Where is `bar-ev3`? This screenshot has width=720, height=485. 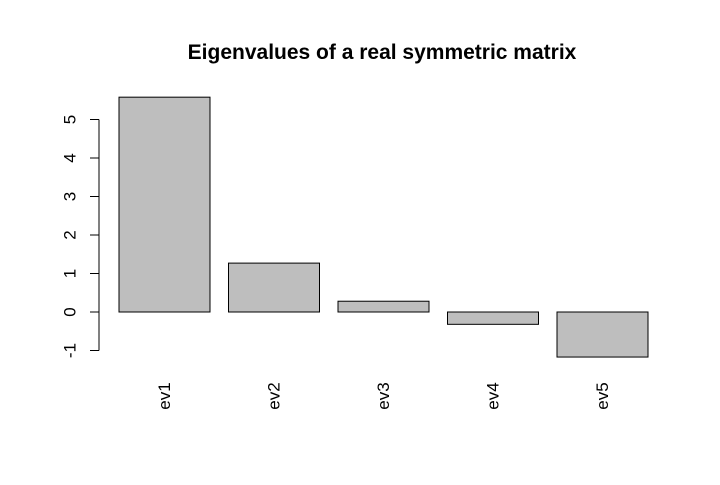 bar-ev3 is located at coordinates (383, 306).